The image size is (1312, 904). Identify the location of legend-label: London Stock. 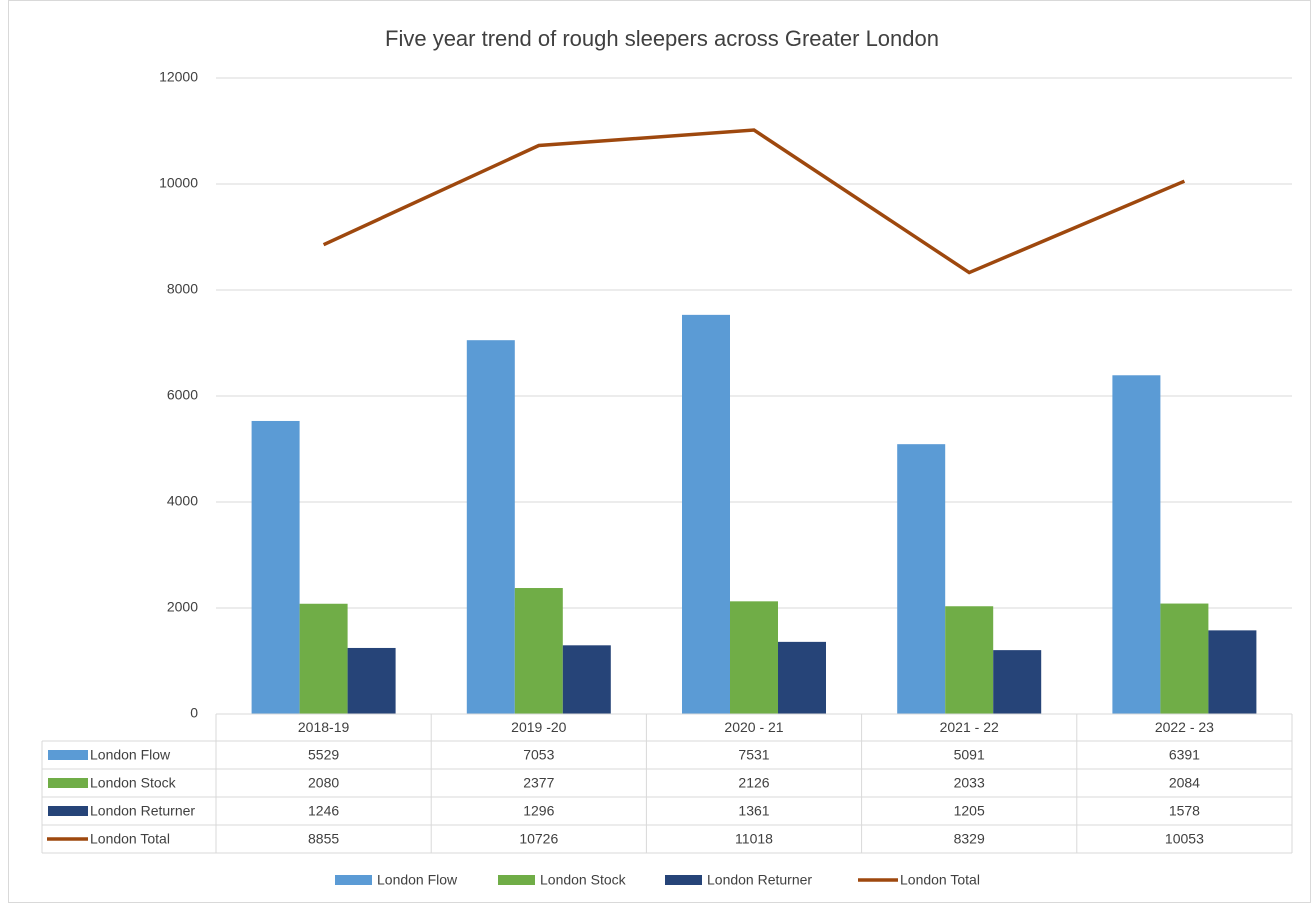
(583, 880).